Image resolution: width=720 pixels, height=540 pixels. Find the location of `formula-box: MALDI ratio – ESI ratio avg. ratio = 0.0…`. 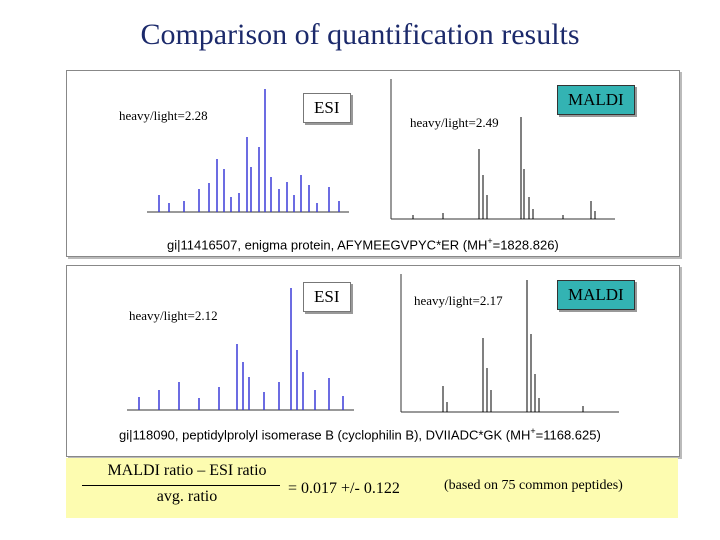

formula-box: MALDI ratio – ESI ratio avg. ratio = 0.0… is located at coordinates (372, 488).